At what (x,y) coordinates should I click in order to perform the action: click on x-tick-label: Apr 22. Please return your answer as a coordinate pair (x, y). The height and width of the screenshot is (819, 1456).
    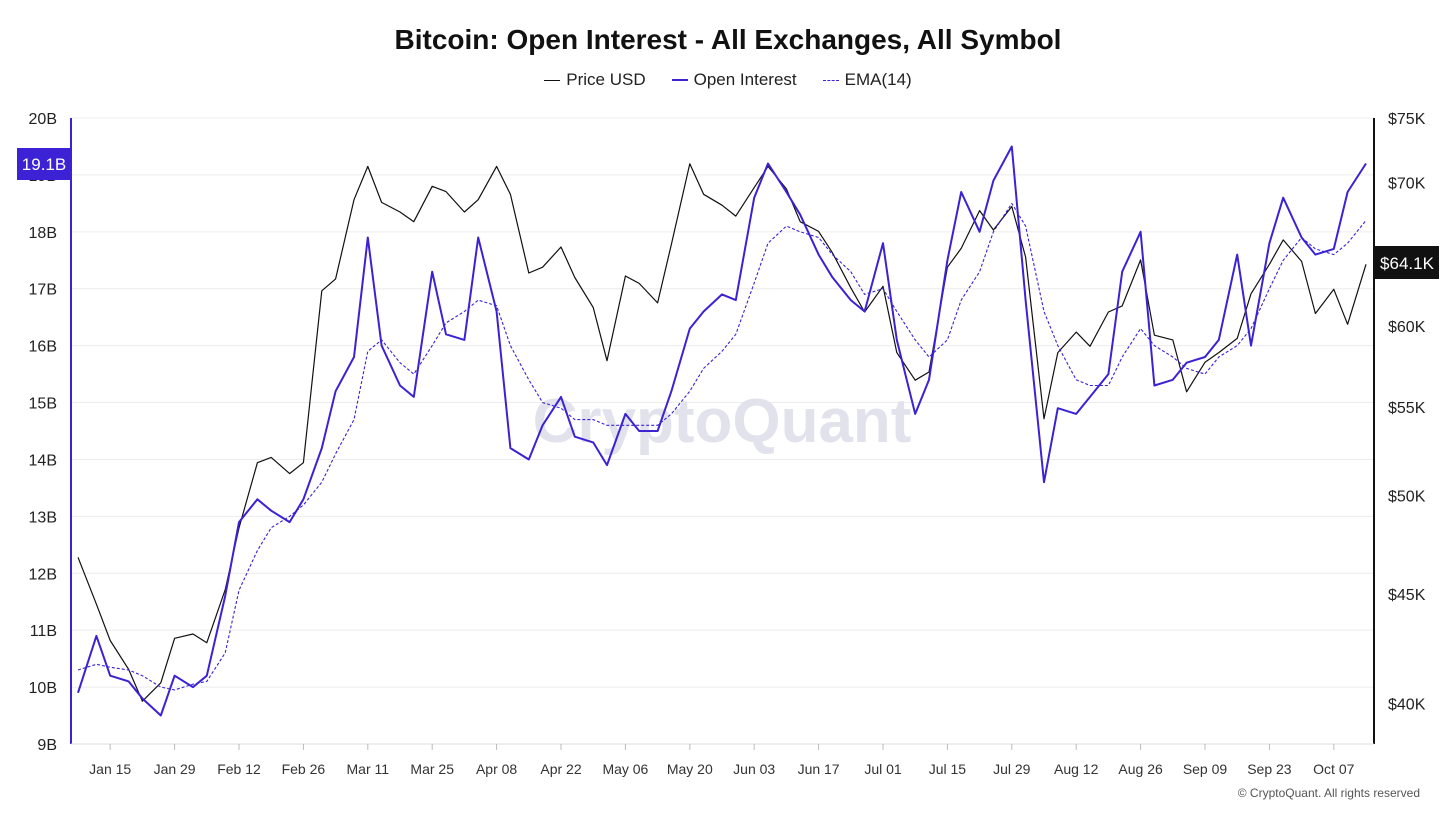
    Looking at the image, I should click on (560, 769).